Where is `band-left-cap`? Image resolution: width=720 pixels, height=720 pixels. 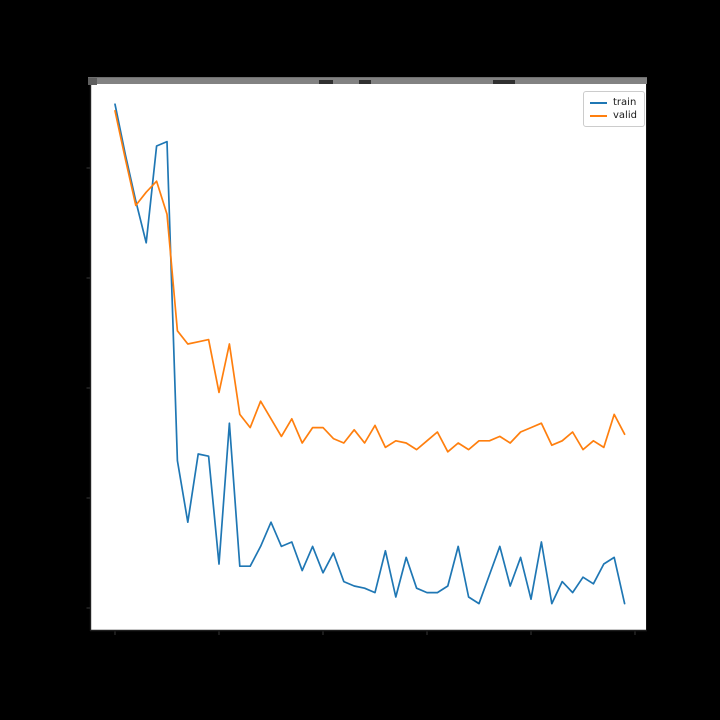
band-left-cap is located at coordinates (92, 81).